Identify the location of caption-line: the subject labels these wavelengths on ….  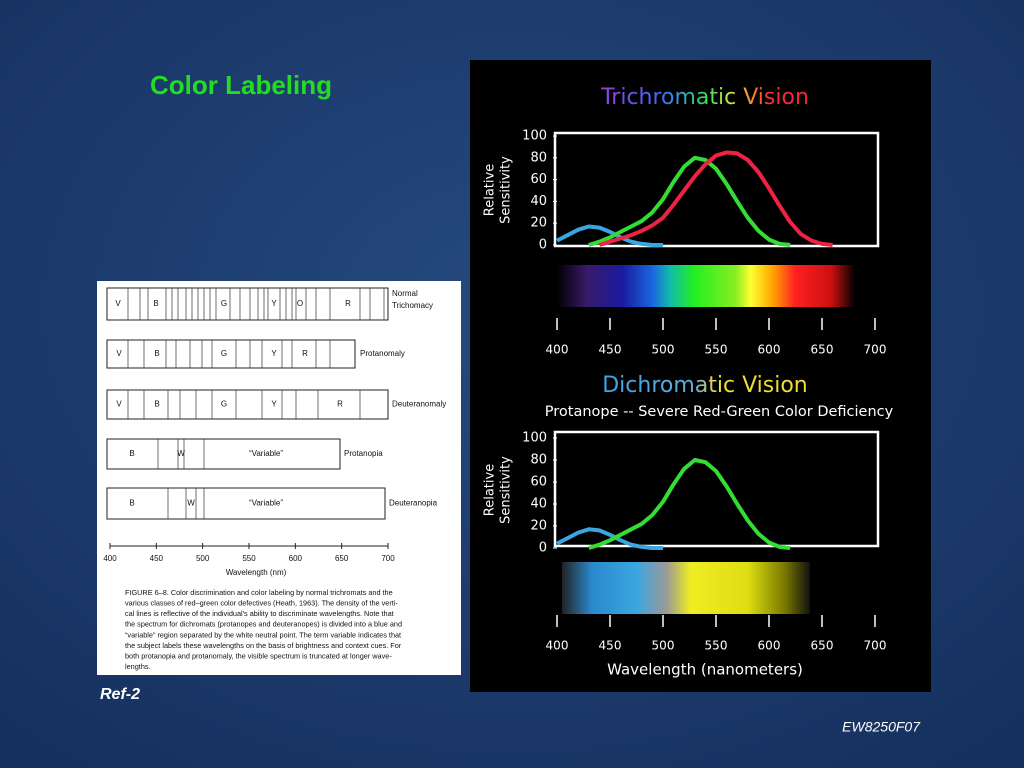
(263, 645).